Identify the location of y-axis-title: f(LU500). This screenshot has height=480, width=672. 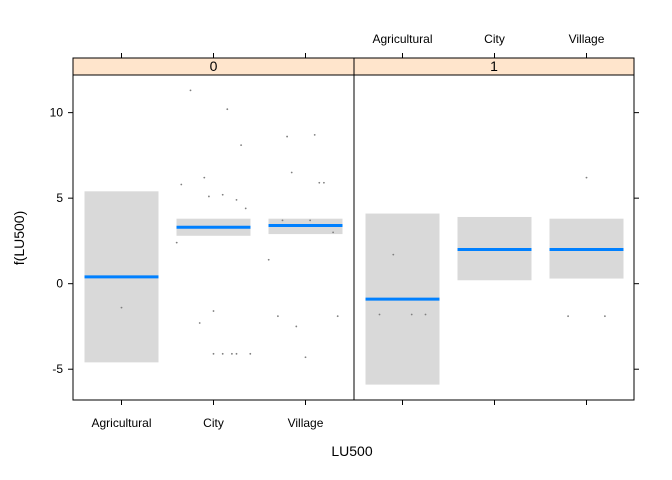
(19, 238).